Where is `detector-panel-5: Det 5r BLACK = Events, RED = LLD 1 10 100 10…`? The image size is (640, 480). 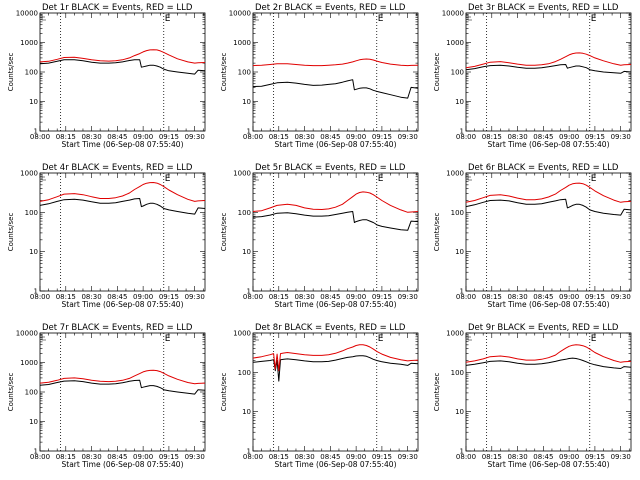 detector-panel-5: Det 5r BLACK = Events, RED = LLD 1 10 100 10… is located at coordinates (319, 236).